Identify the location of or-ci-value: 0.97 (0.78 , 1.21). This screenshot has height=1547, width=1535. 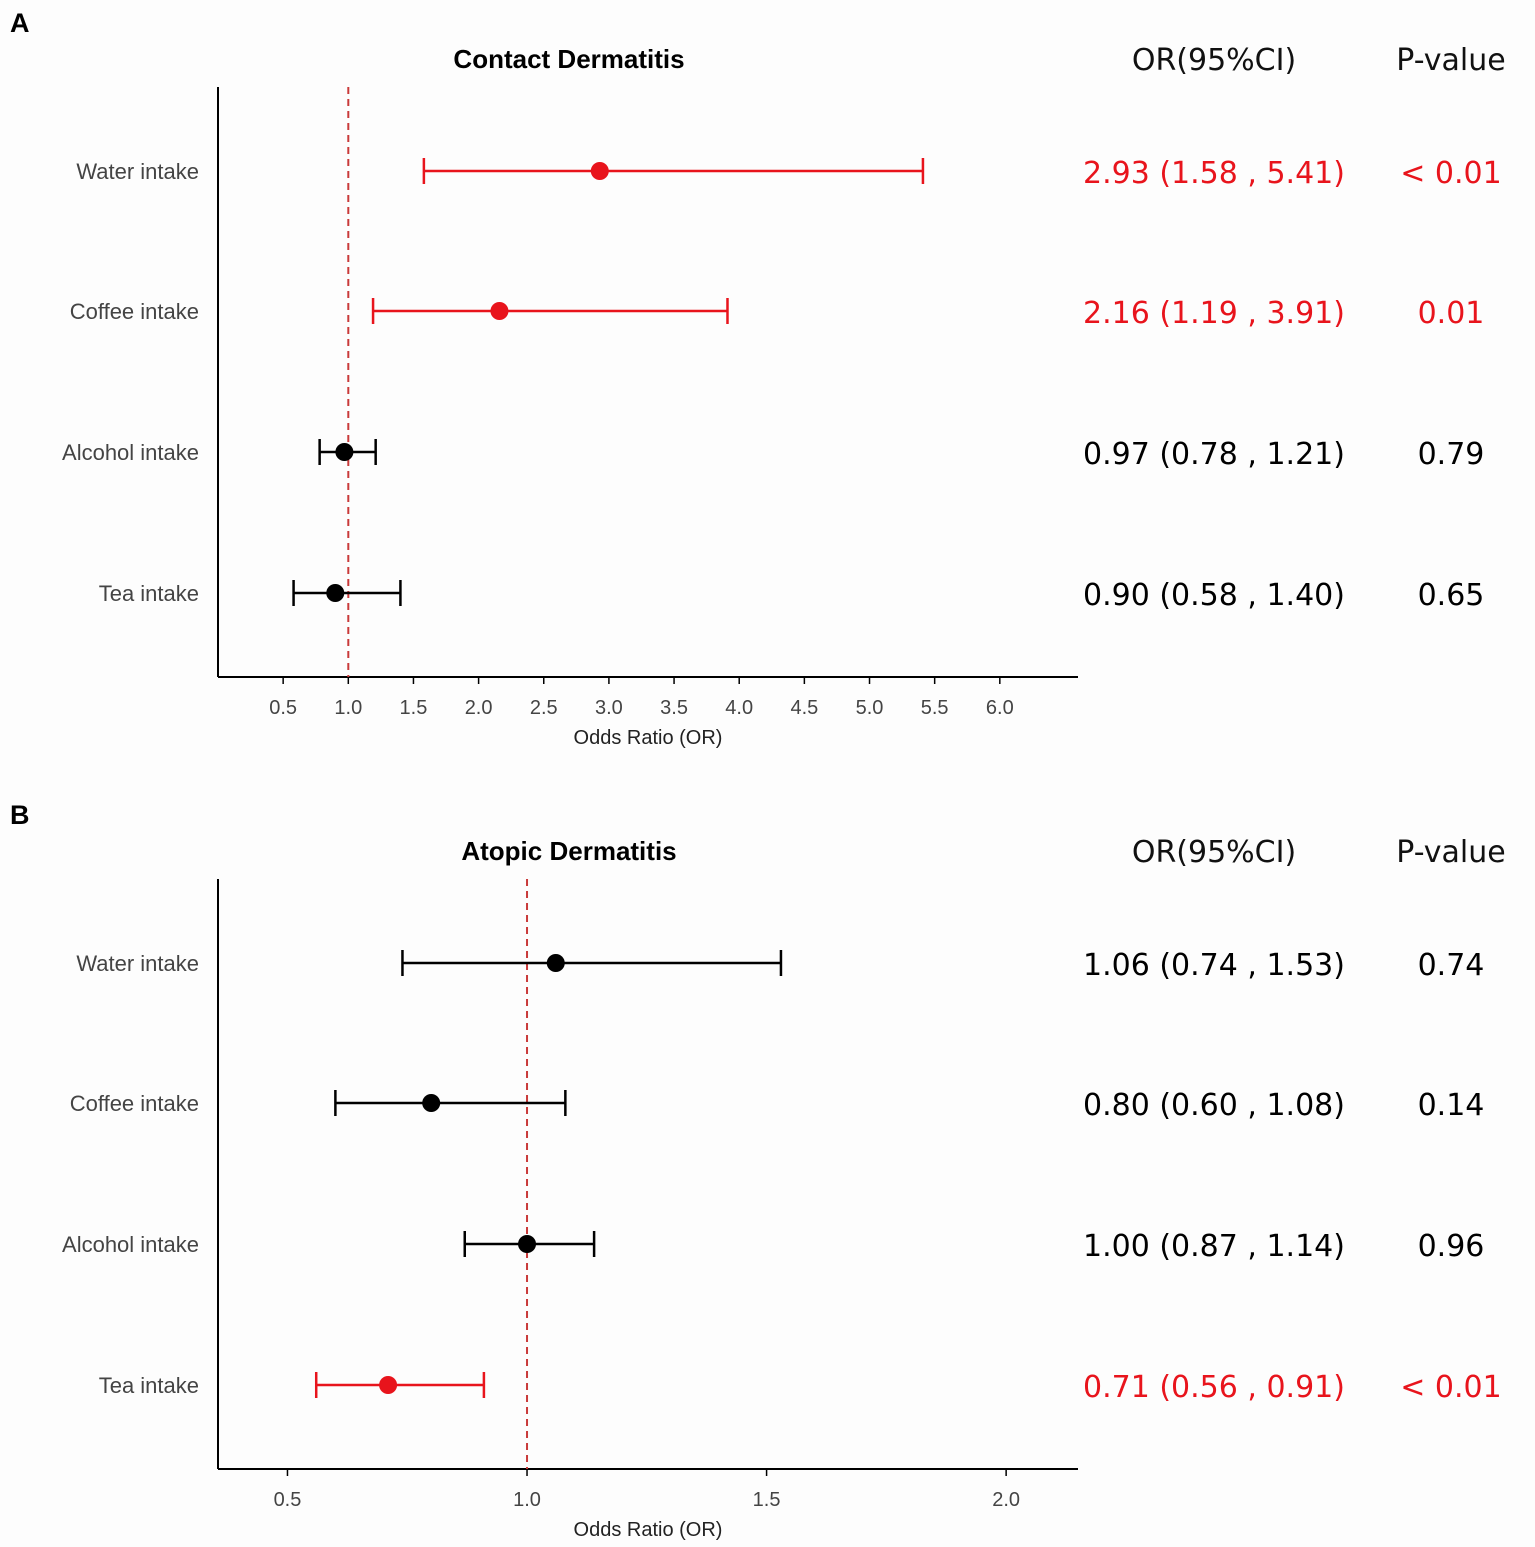
(1214, 454).